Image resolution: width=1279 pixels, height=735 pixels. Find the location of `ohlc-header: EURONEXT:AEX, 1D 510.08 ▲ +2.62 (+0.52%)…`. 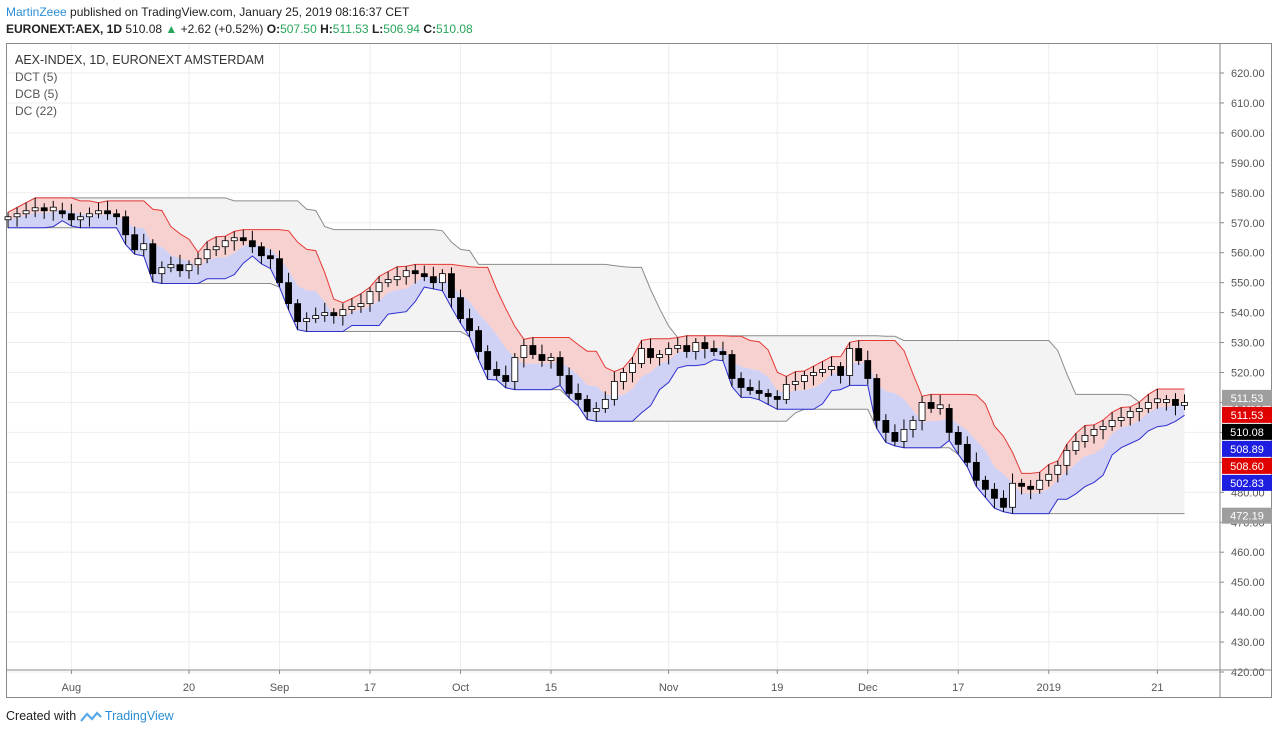

ohlc-header: EURONEXT:AEX, 1D 510.08 ▲ +2.62 (+0.52%)… is located at coordinates (239, 29).